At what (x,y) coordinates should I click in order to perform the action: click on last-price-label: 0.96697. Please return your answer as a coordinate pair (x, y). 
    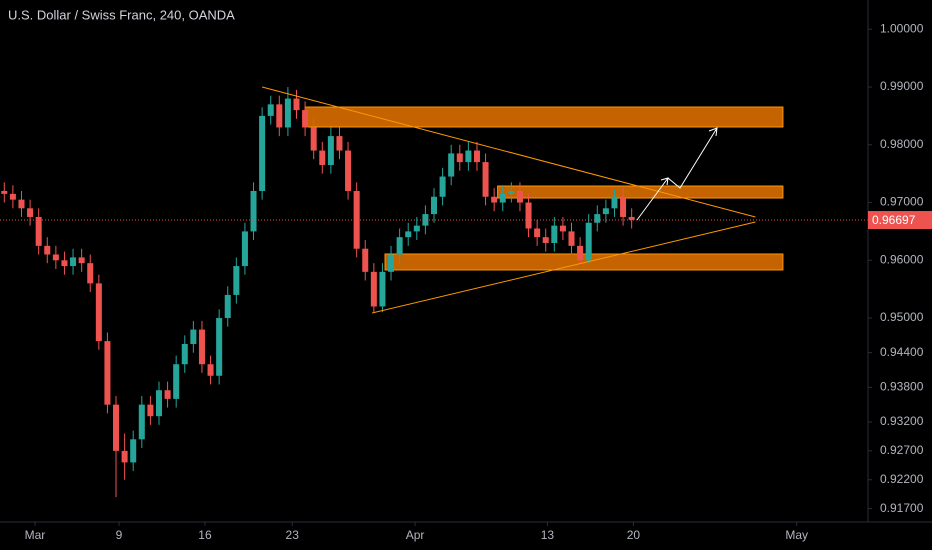
    Looking at the image, I should click on (894, 220).